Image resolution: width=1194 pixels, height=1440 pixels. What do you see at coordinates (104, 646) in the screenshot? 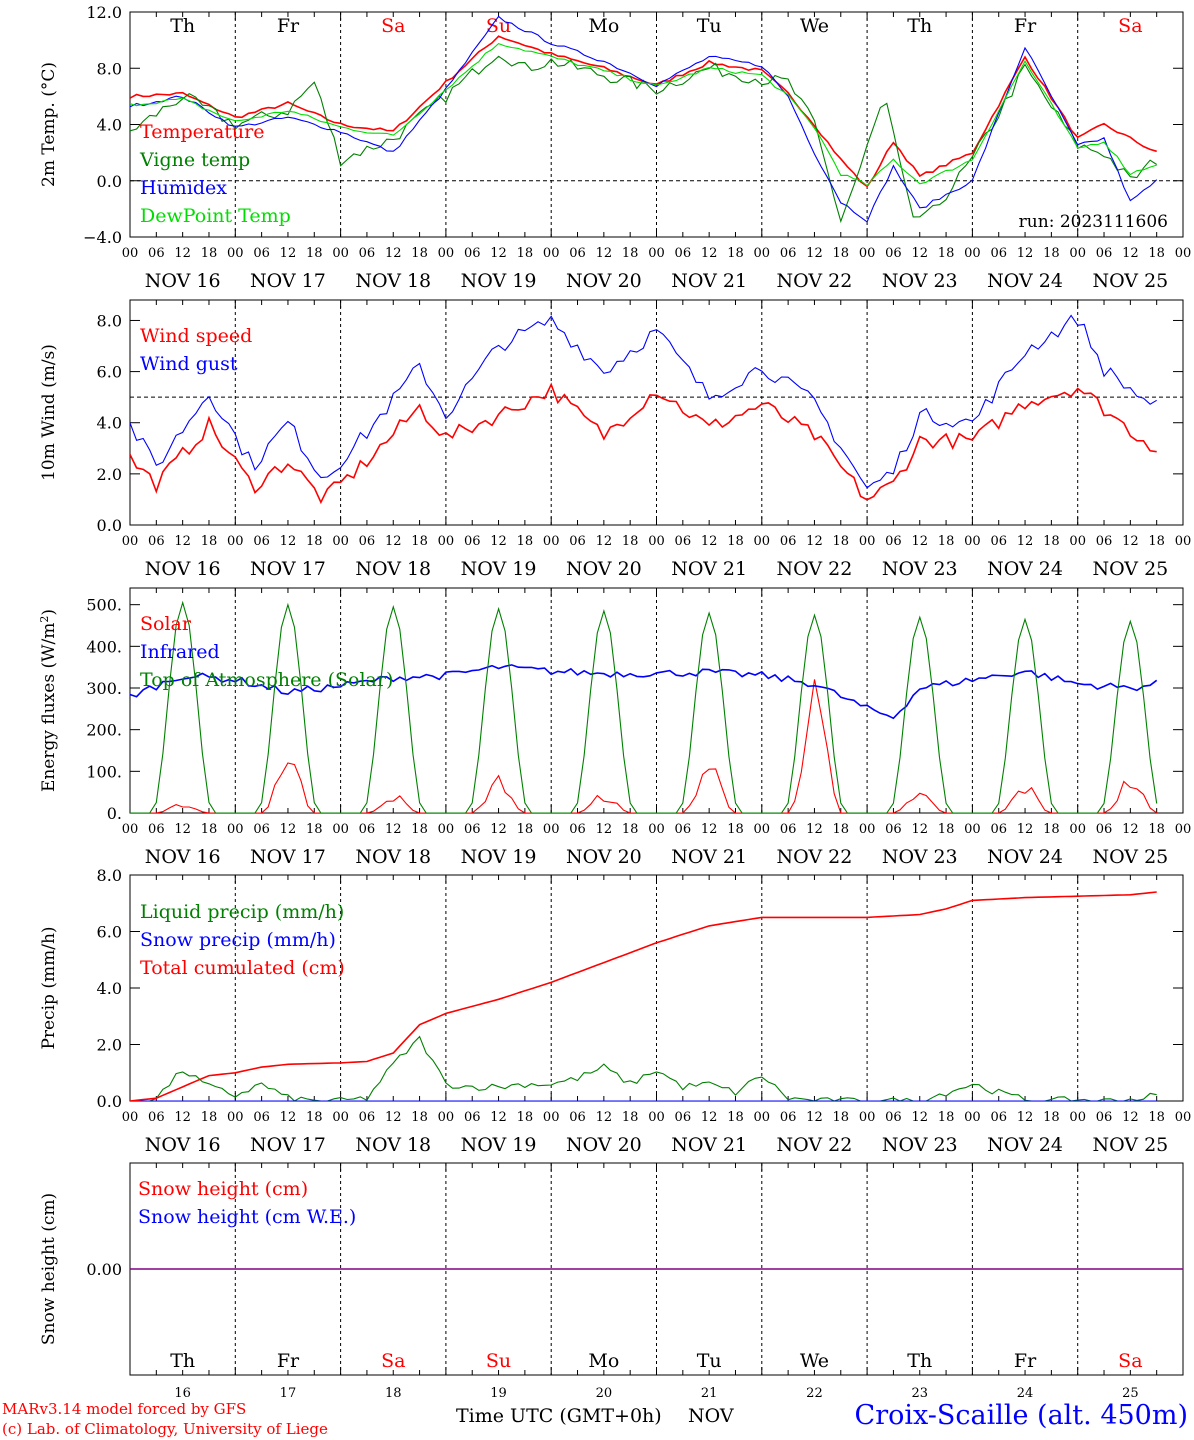
I see `y-tick-label: 400.` at bounding box center [104, 646].